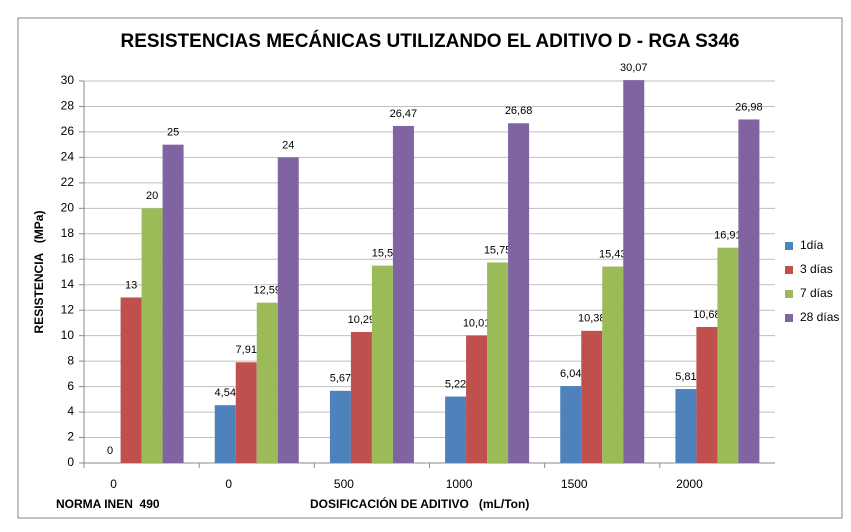  I want to click on value-label: 15,5, so click(382, 254).